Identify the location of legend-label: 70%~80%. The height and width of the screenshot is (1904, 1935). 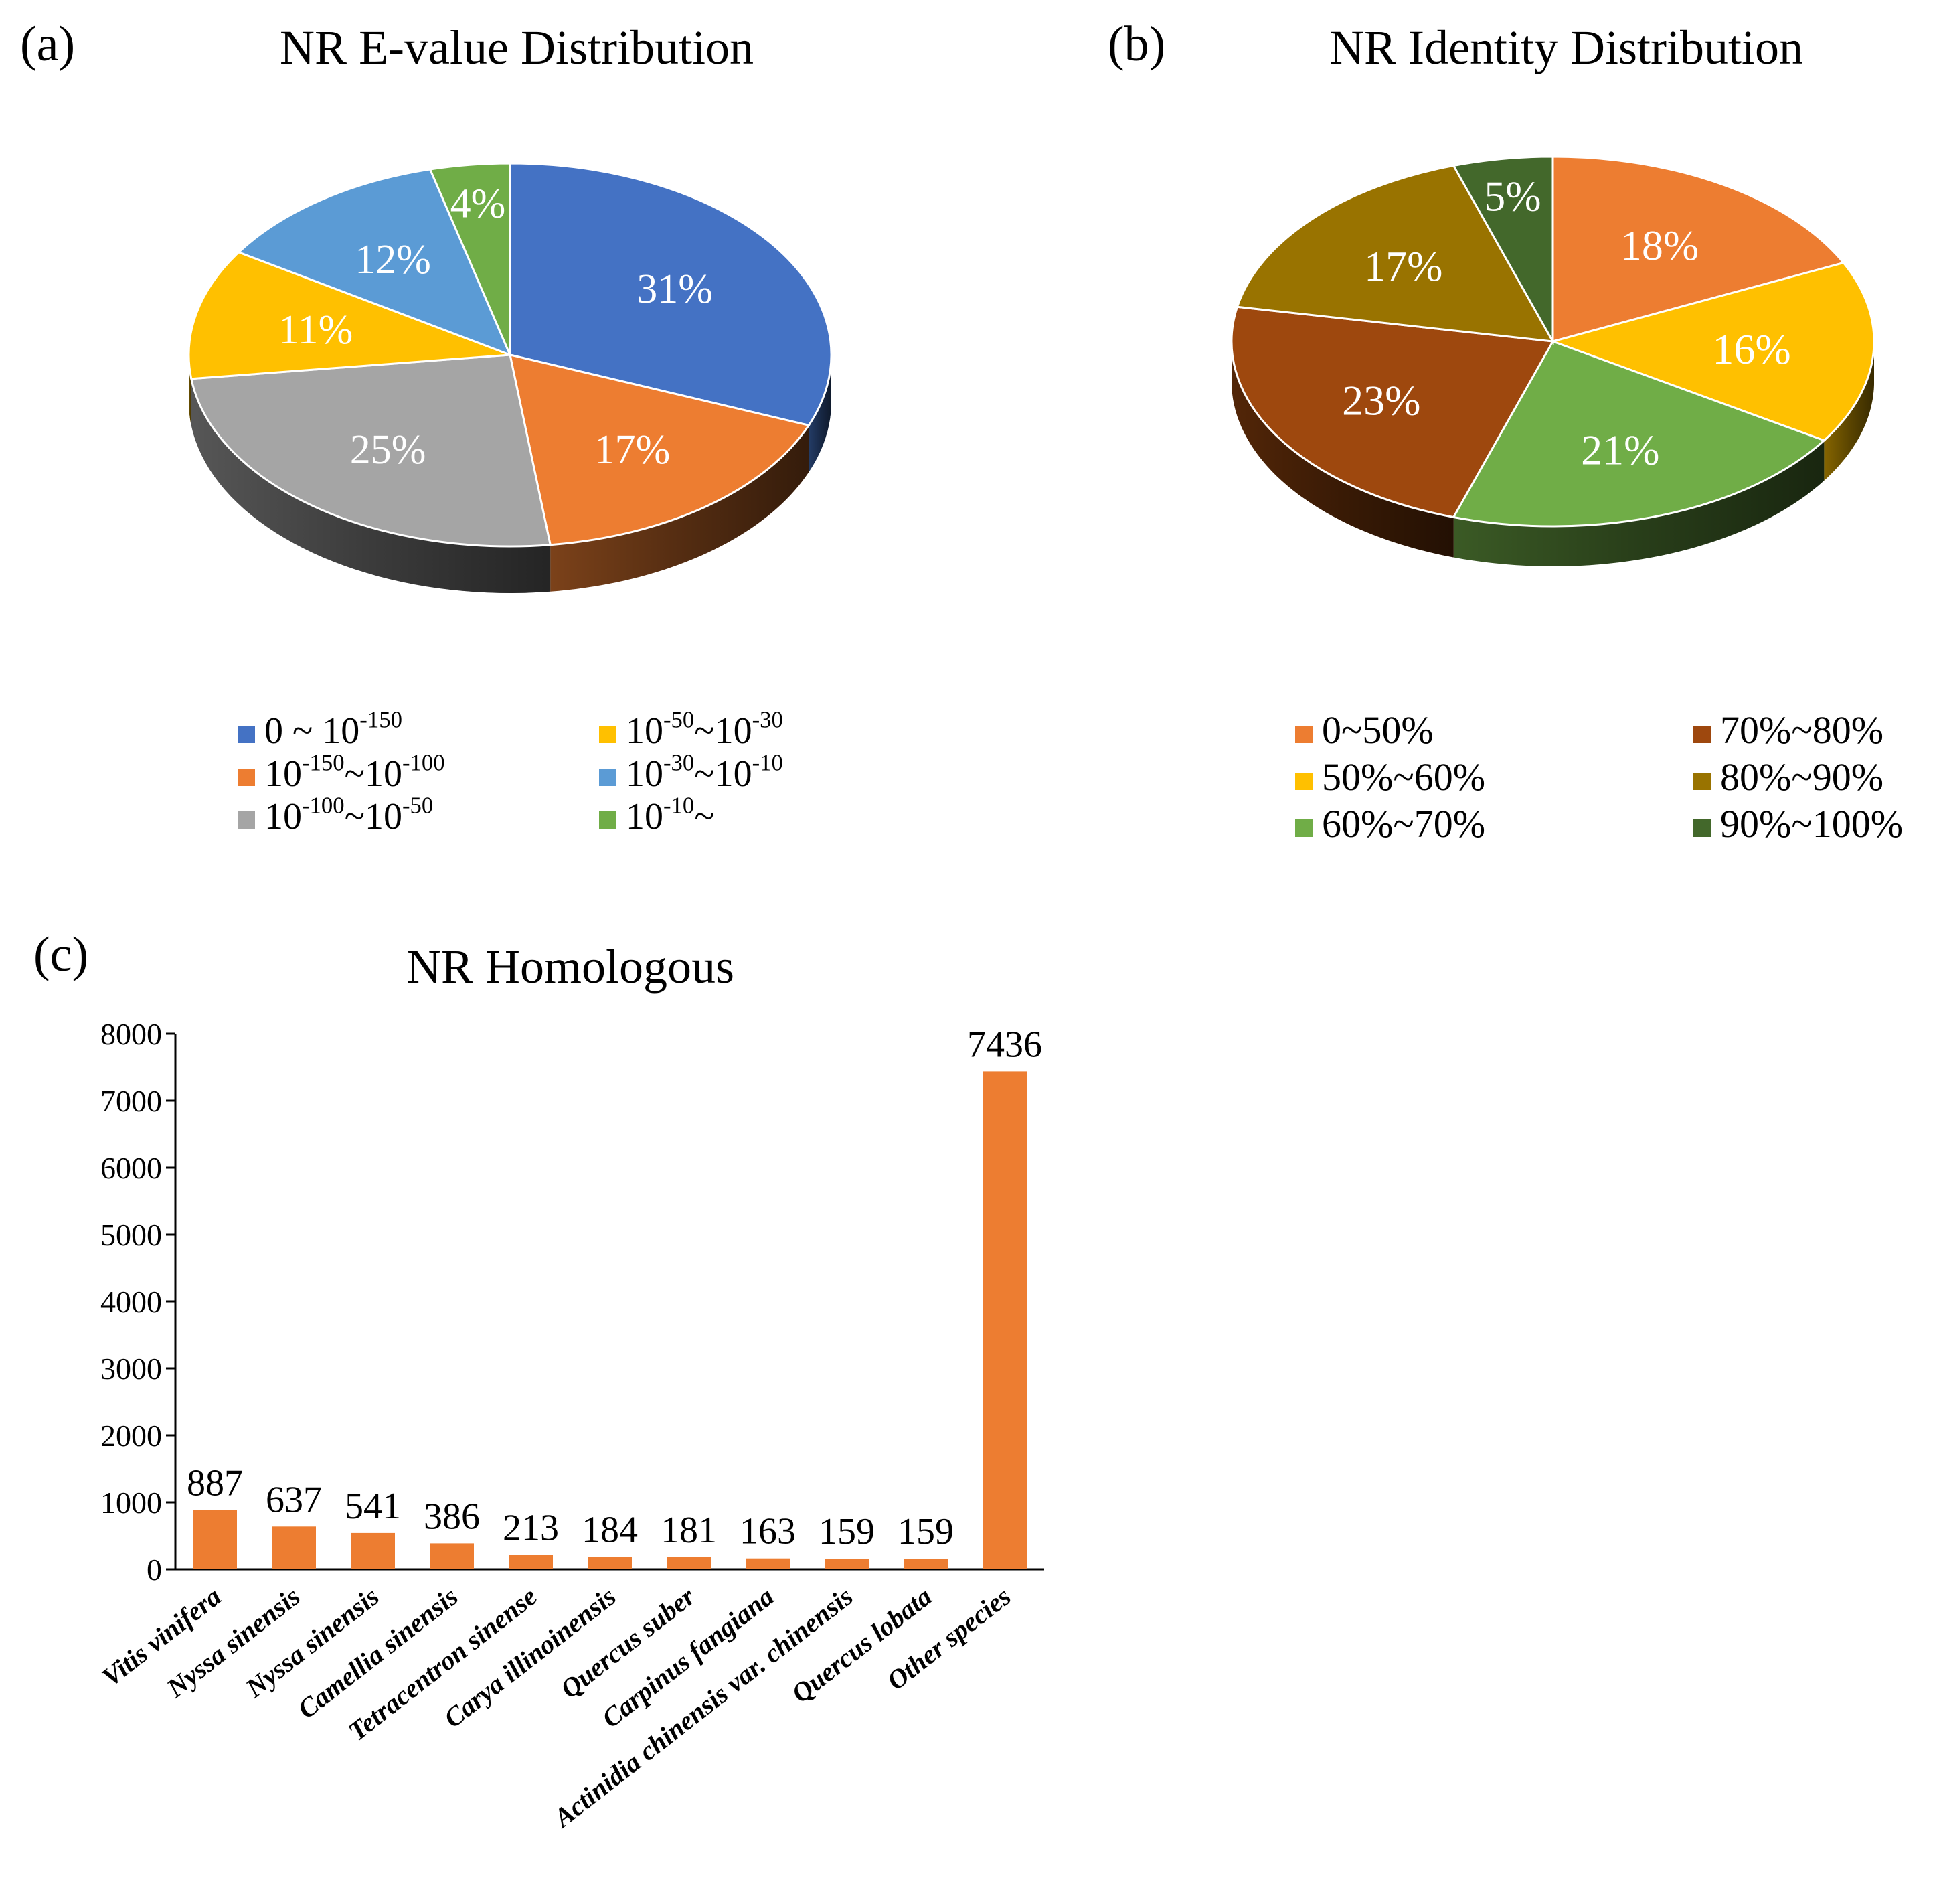
(1802, 730).